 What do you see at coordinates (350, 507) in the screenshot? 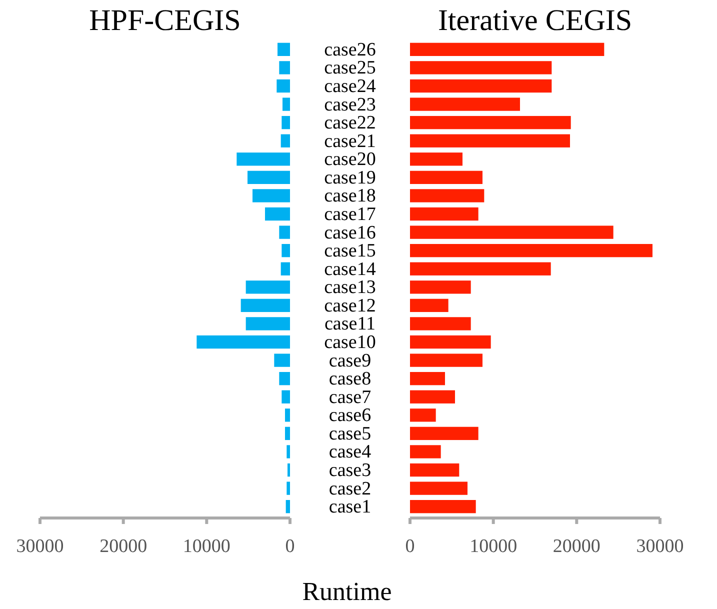
I see `y-tick-label: case1` at bounding box center [350, 507].